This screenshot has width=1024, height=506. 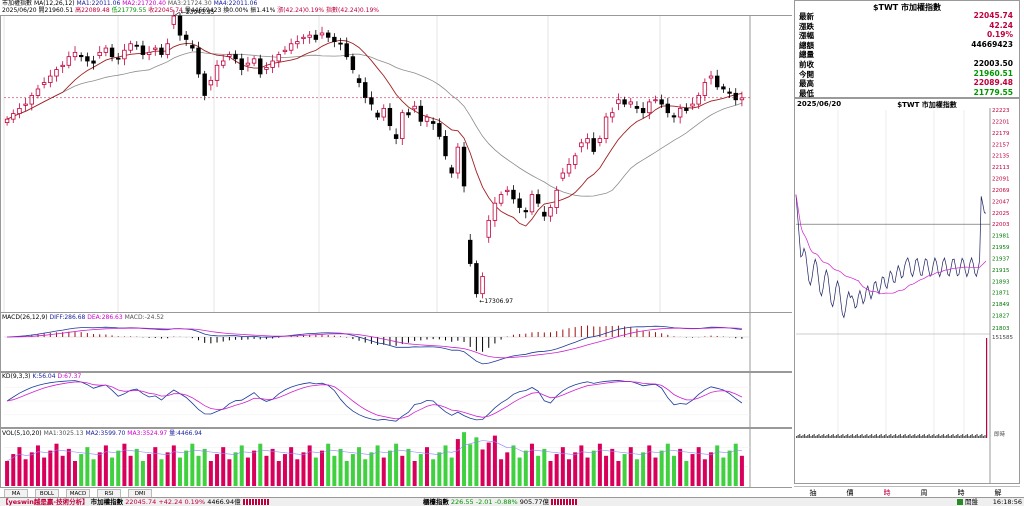 What do you see at coordinates (1001, 294) in the screenshot?
I see `intraday-price-tick: 21871` at bounding box center [1001, 294].